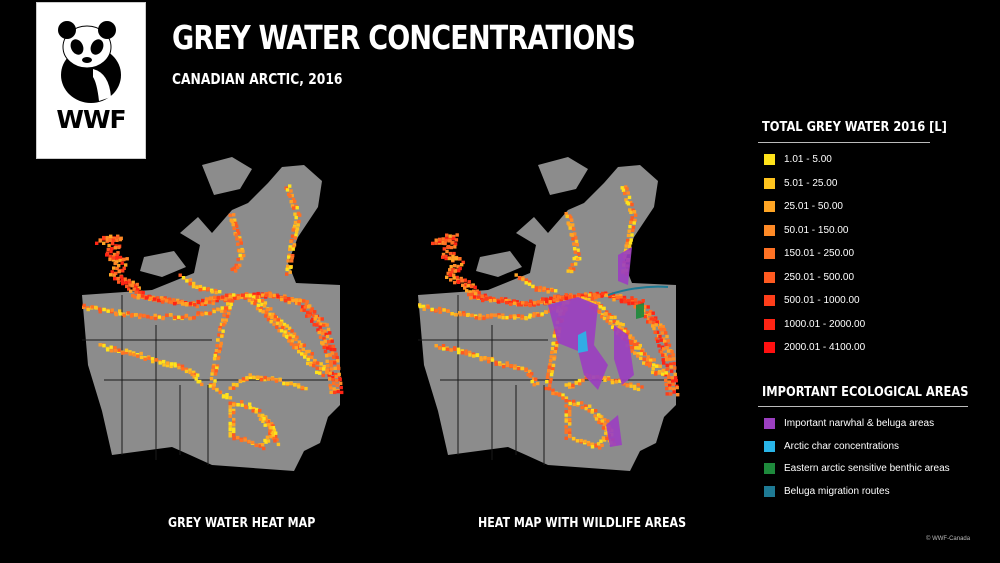 This screenshot has height=563, width=1000. Describe the element at coordinates (624, 355) in the screenshot. I see `ecological-area` at that location.